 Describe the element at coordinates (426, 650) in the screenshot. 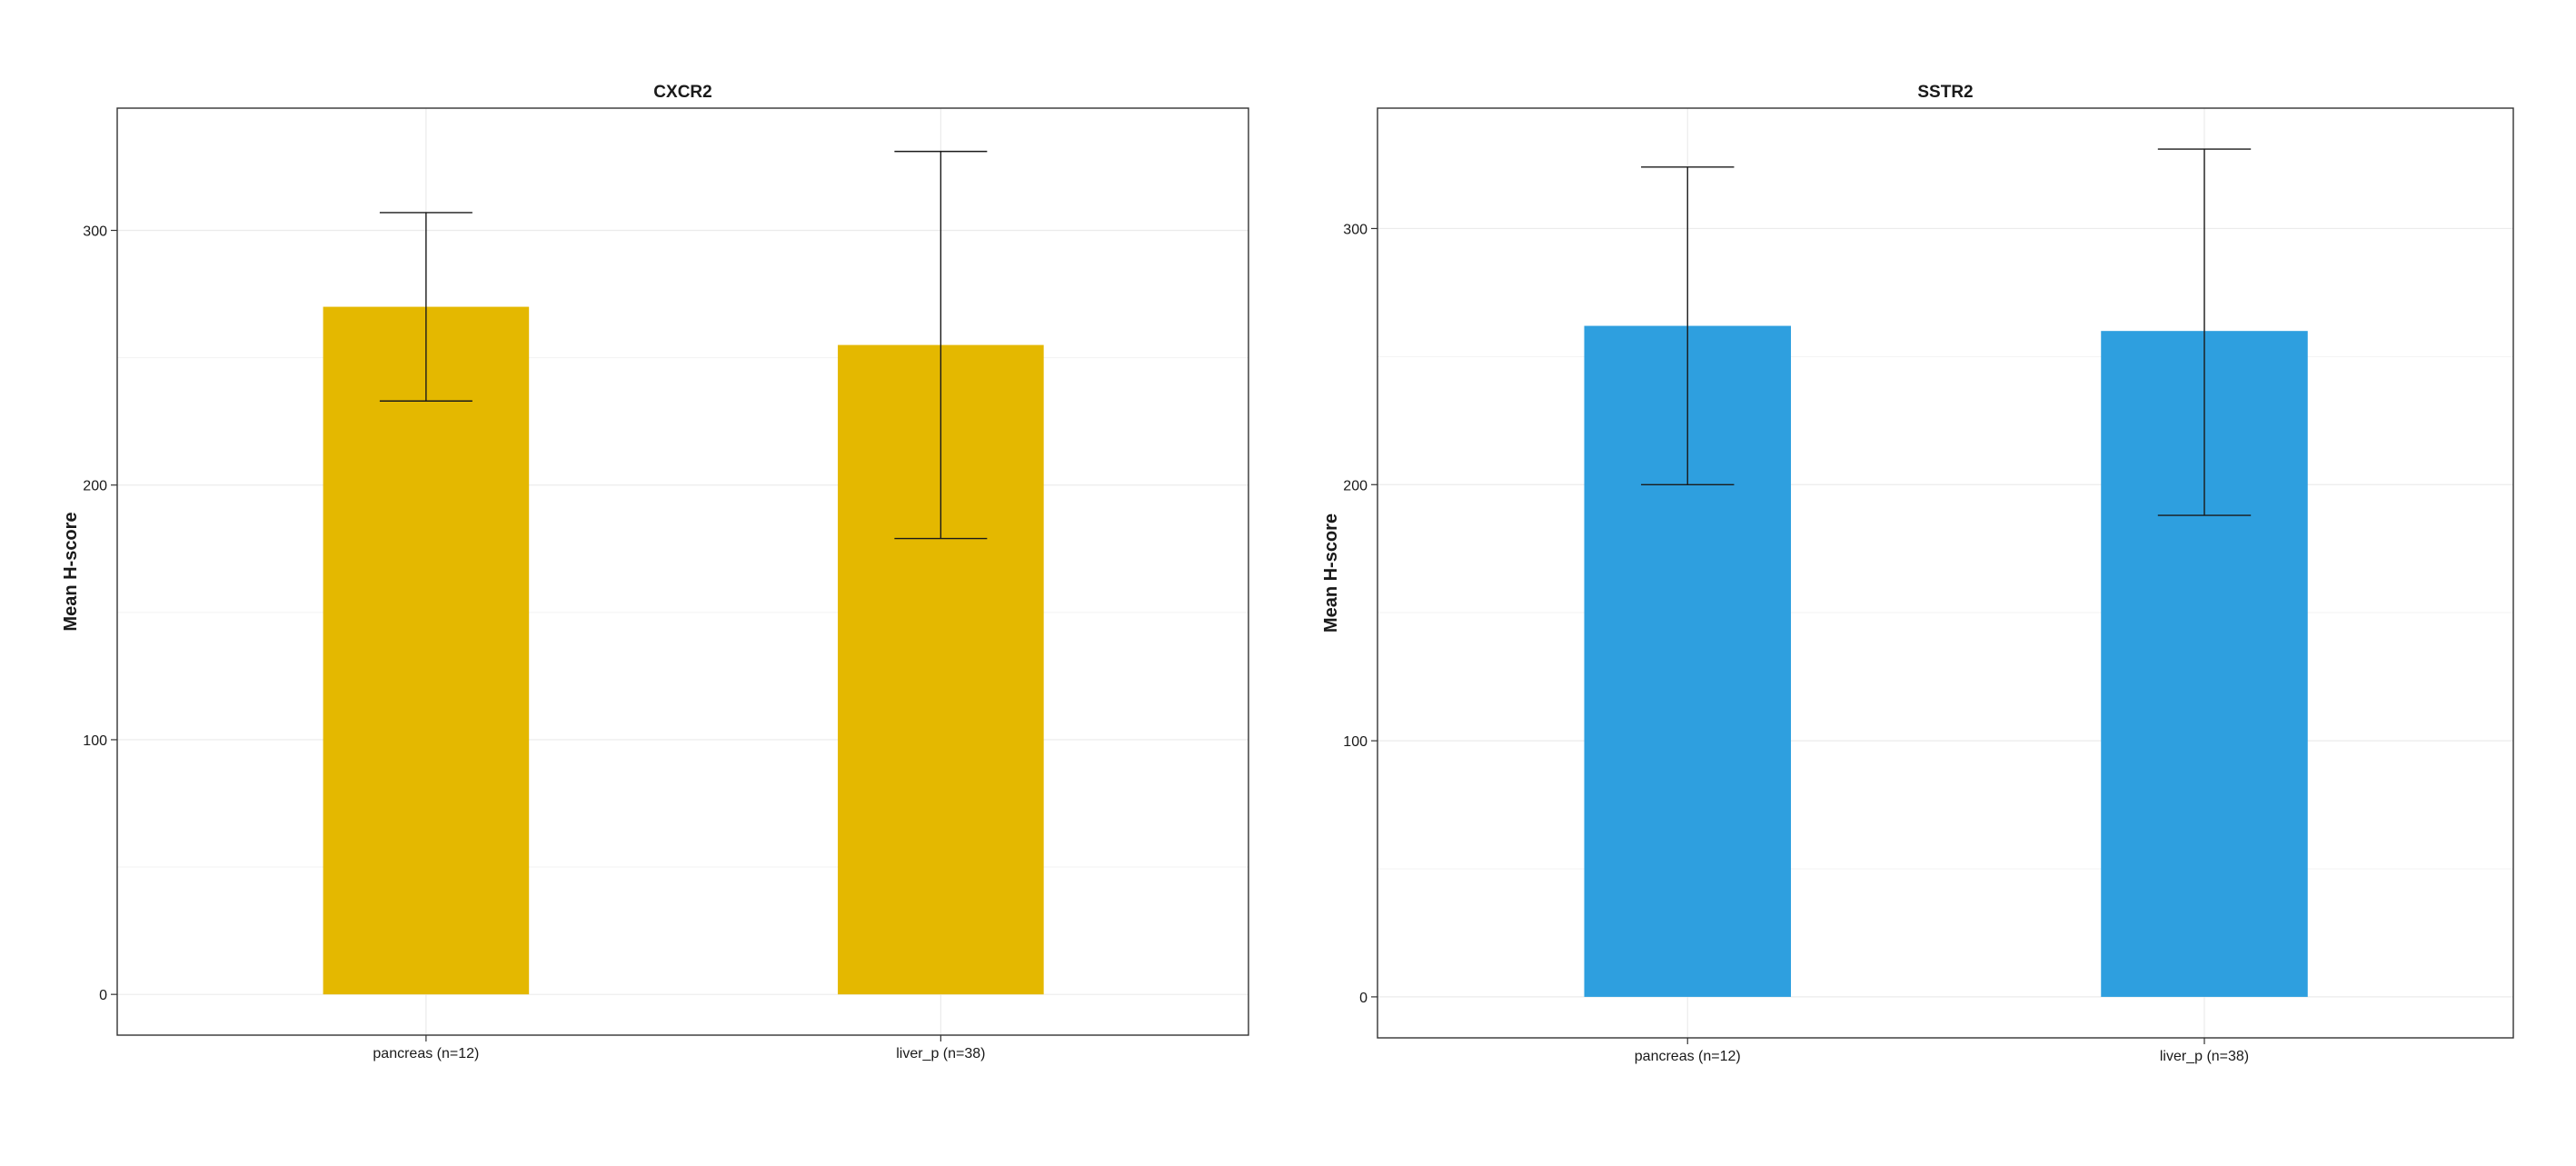

I see `bar` at that location.